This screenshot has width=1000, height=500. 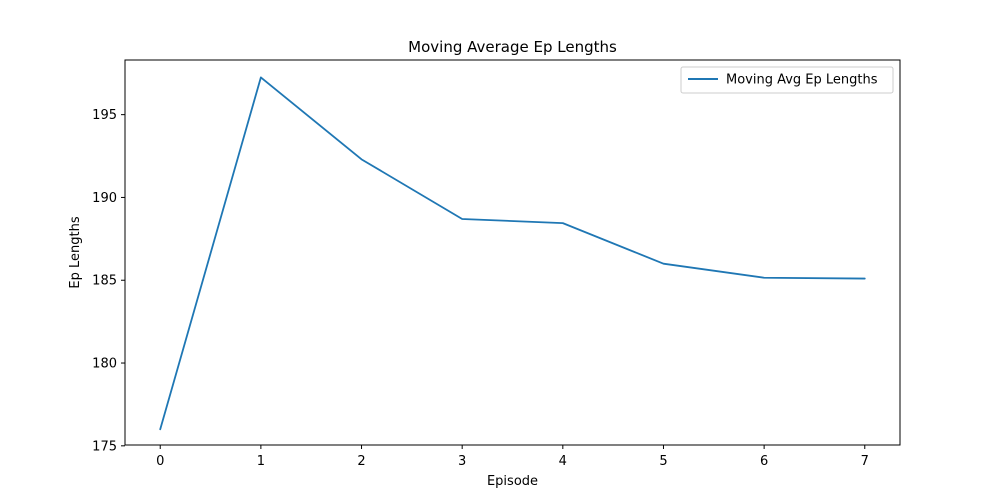 I want to click on y-tick-label: 180, so click(x=104, y=364).